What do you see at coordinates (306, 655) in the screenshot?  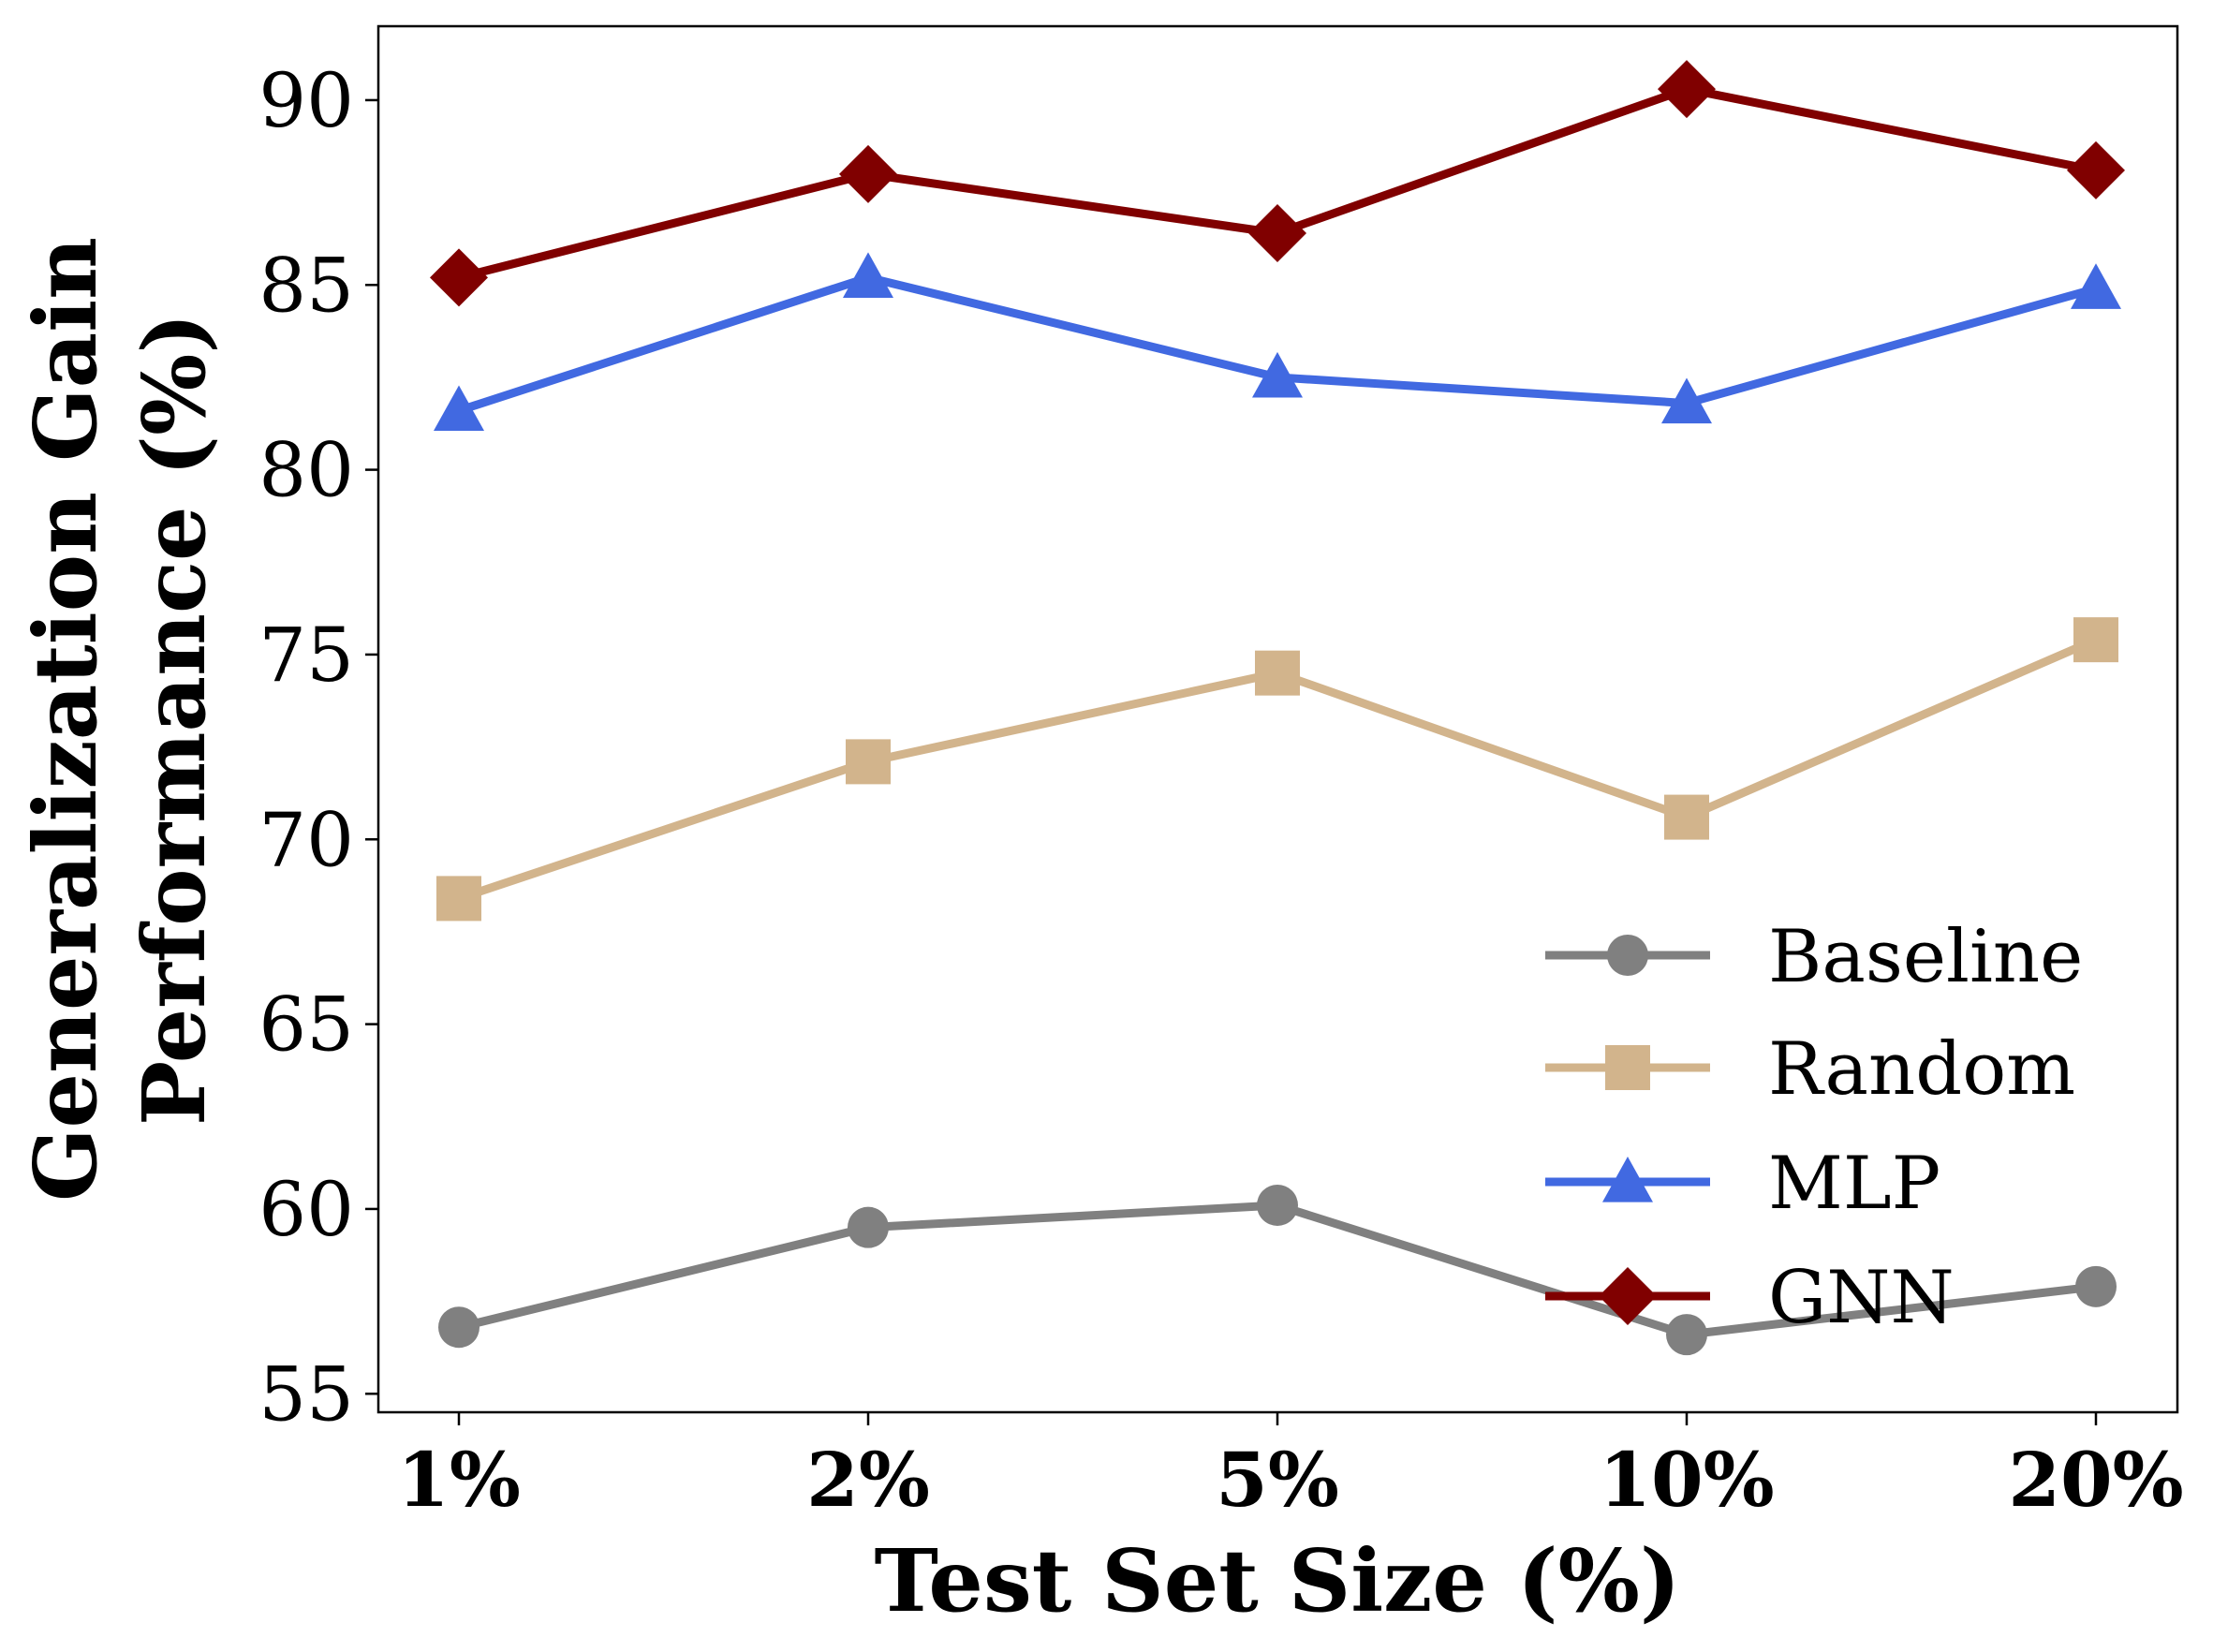 I see `y-tick-label: 75` at bounding box center [306, 655].